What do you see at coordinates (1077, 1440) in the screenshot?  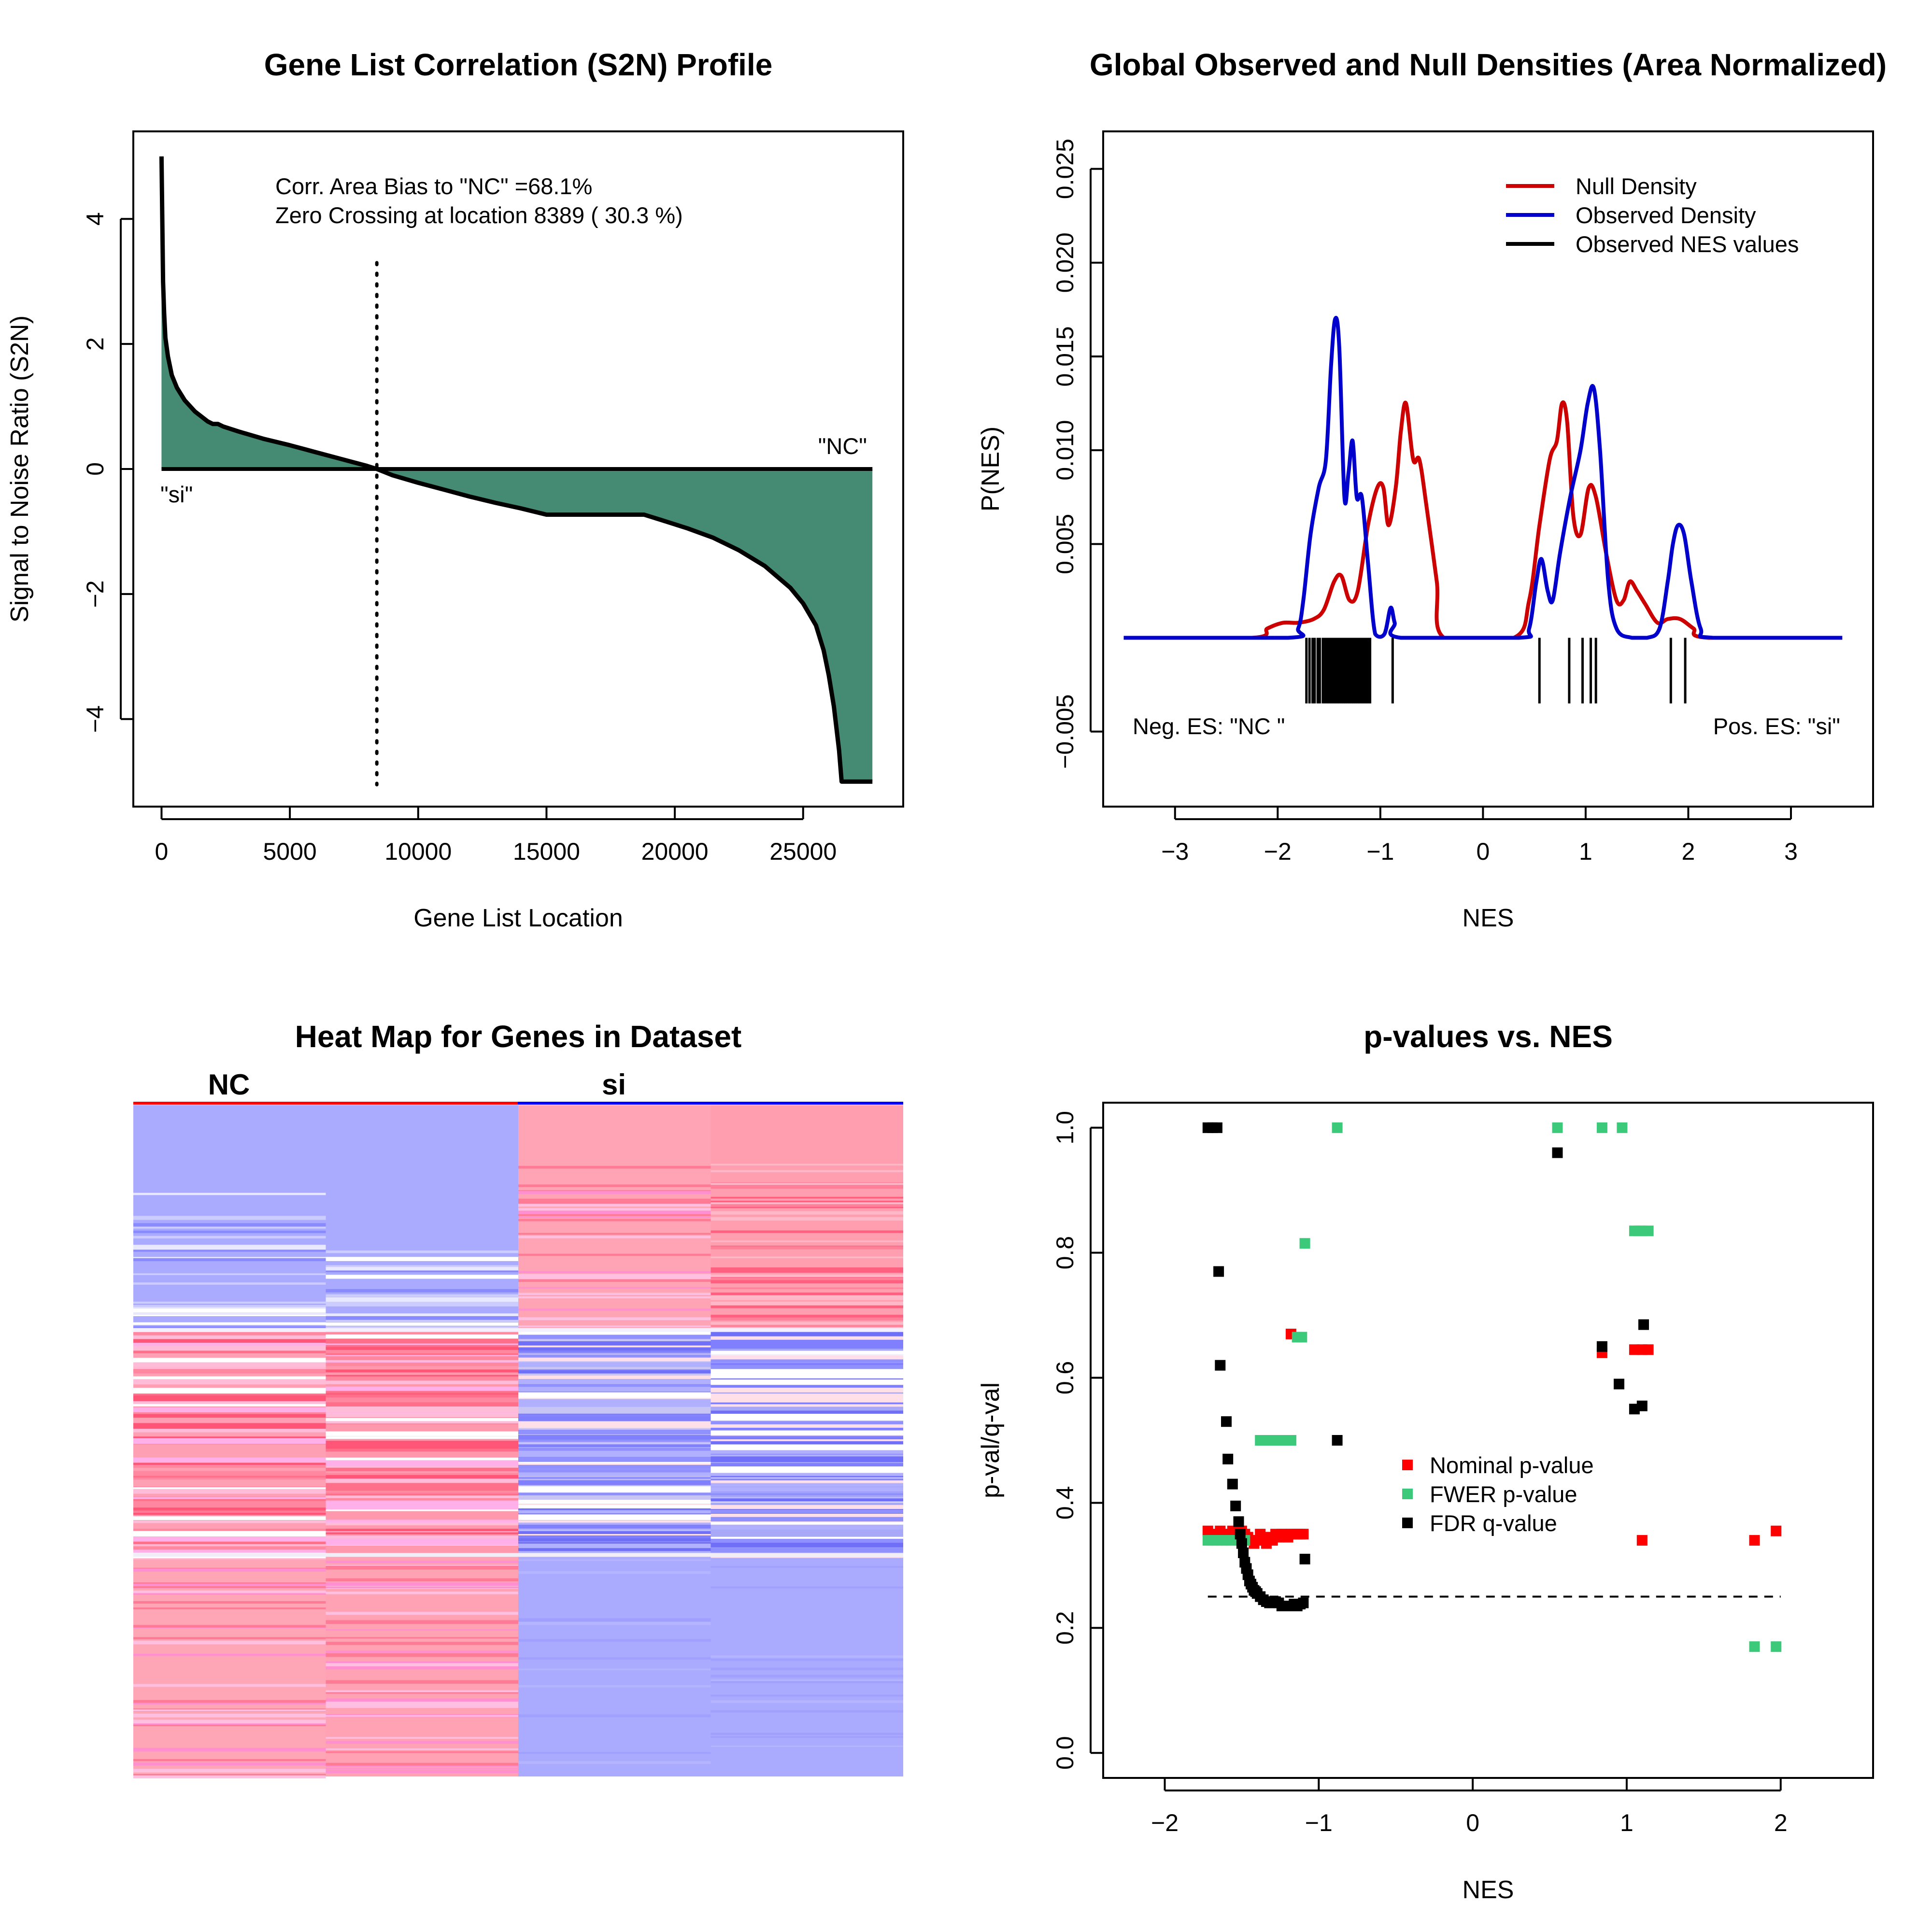 I see `pvalue-y-axis: 0.0 0.2 0.4 0.6 0.8 1.0` at bounding box center [1077, 1440].